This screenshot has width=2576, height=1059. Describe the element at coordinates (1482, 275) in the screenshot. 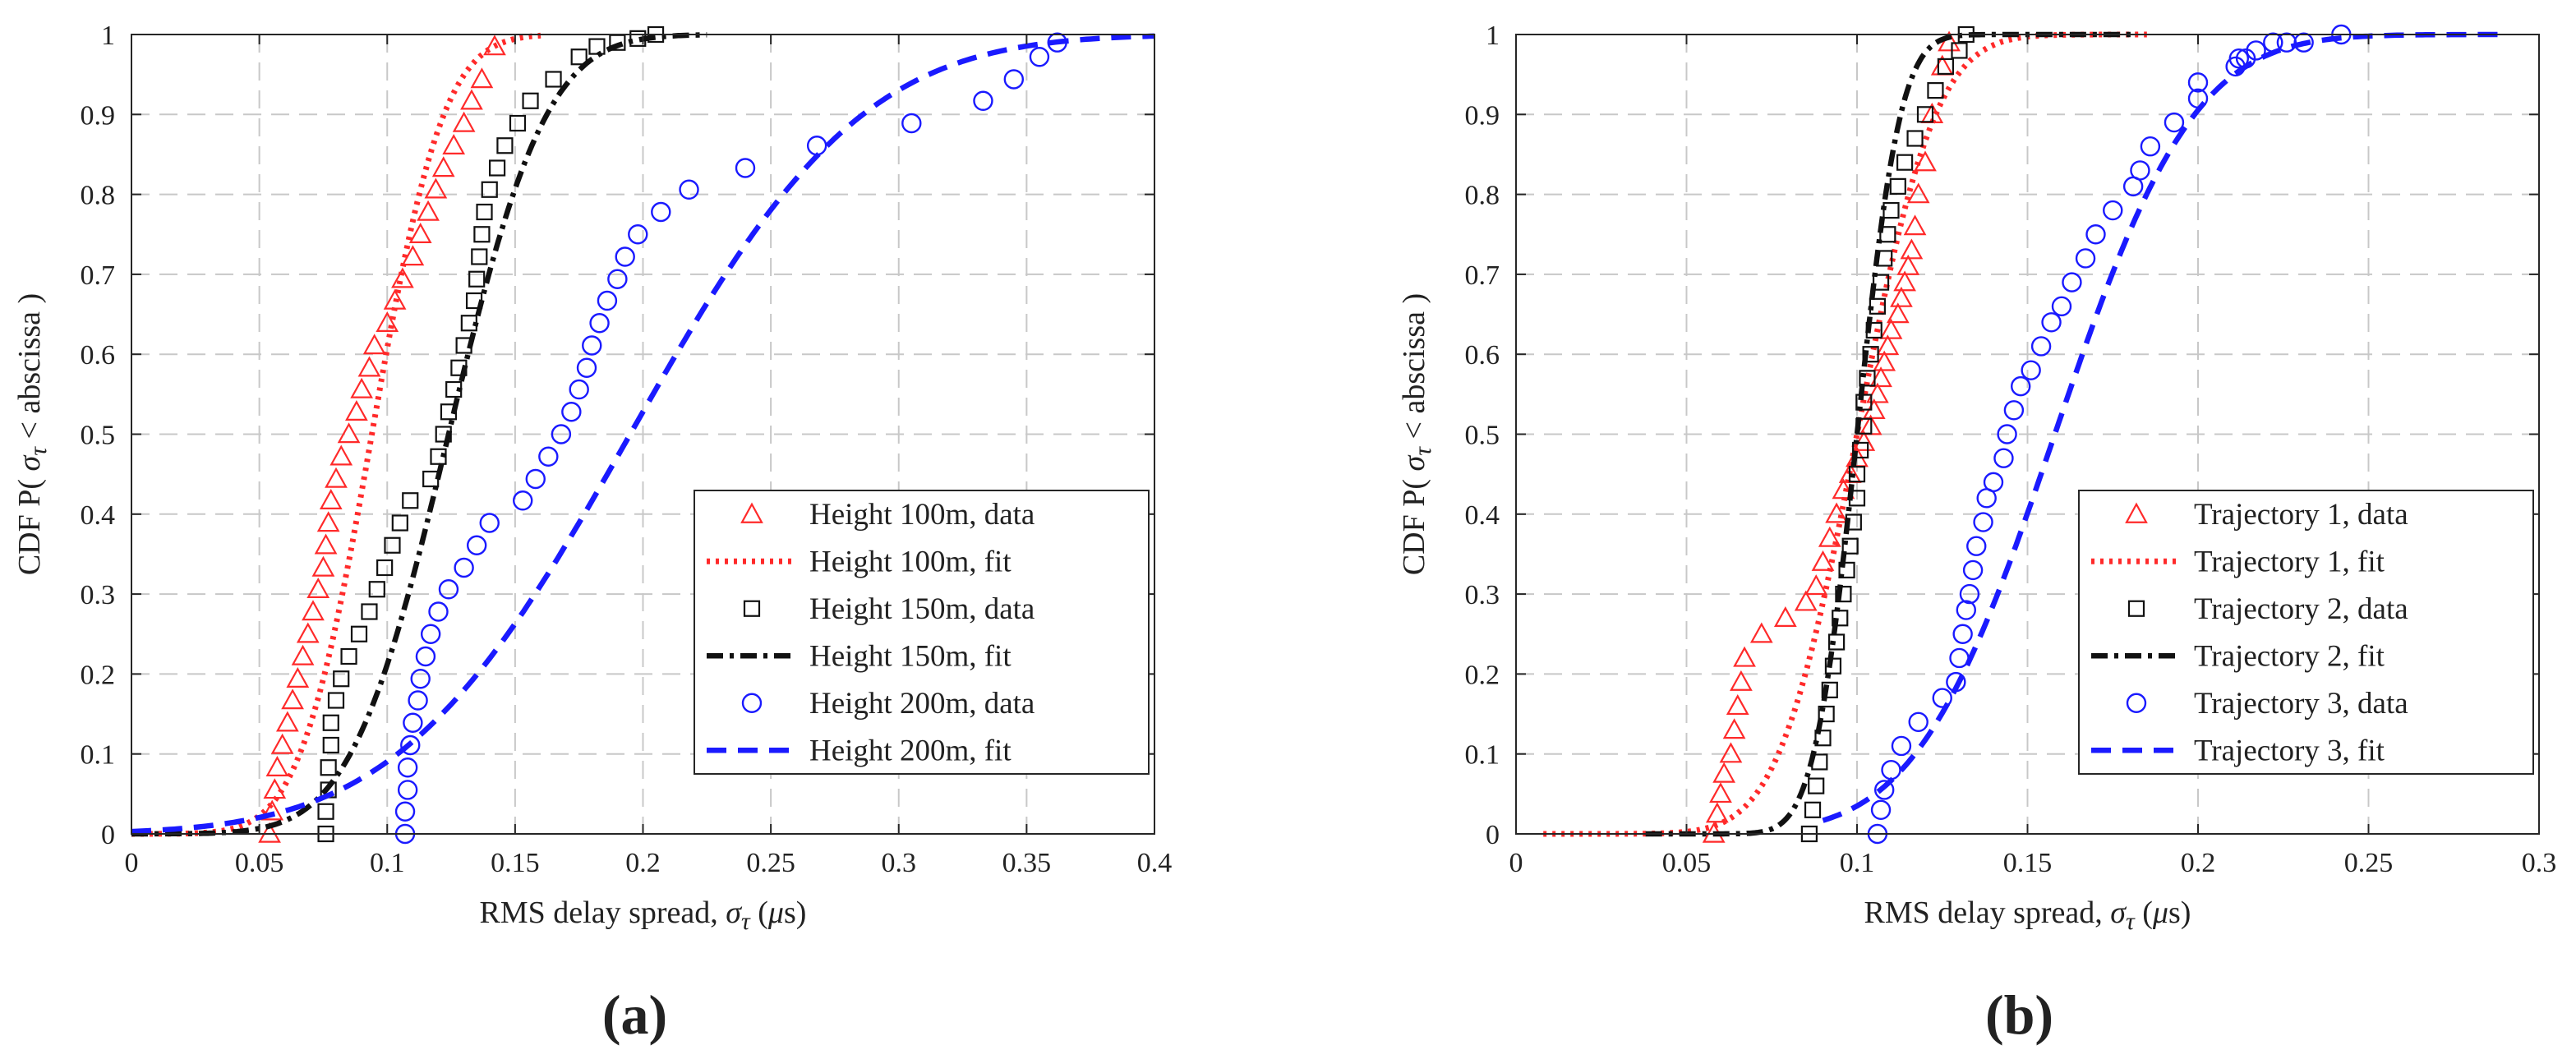

I see `y-tick-label: 0.7` at that location.